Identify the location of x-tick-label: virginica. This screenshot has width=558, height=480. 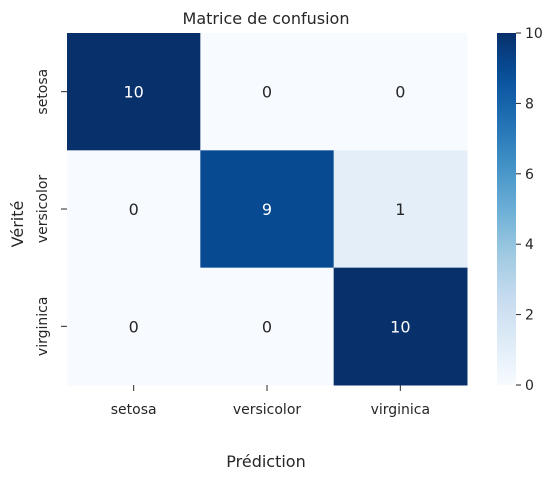
(401, 410).